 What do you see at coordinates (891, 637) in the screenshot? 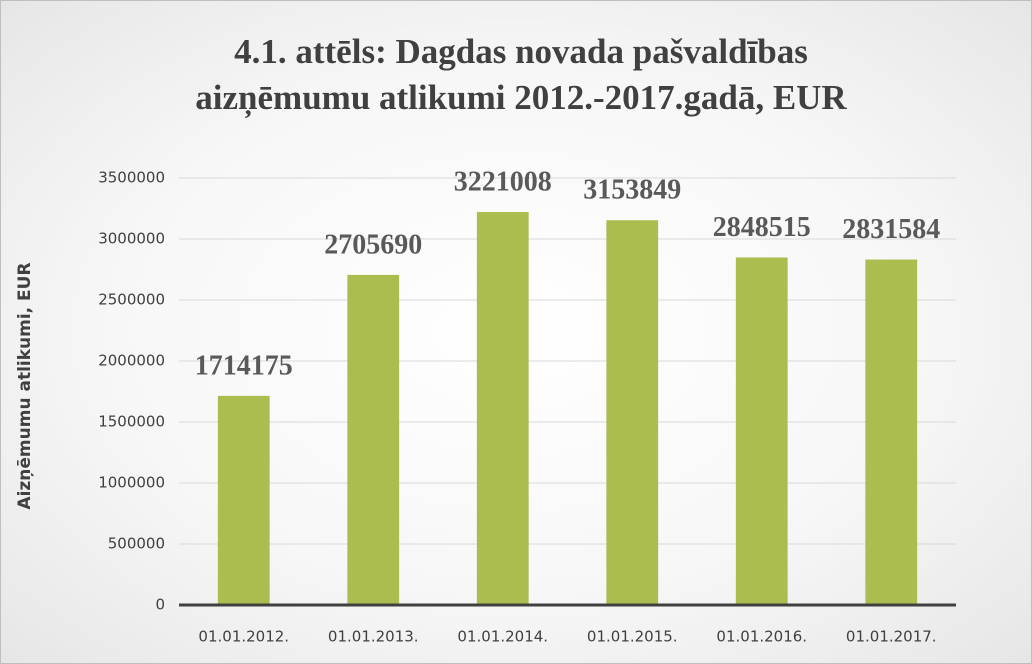
I see `x-tick-label: 01.01.2017.` at bounding box center [891, 637].